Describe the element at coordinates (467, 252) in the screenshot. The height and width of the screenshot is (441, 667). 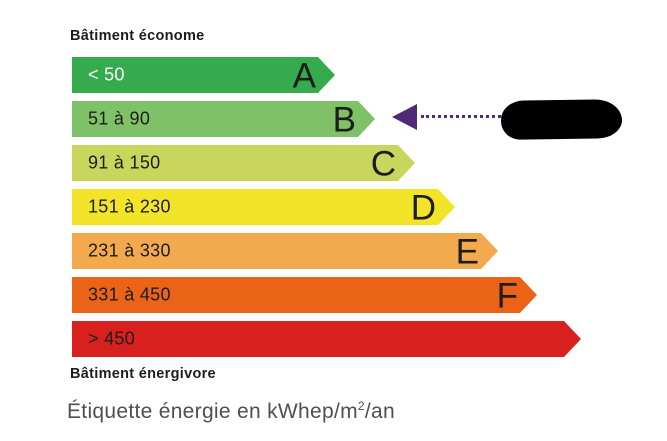
I see `grade-letter: E` at that location.